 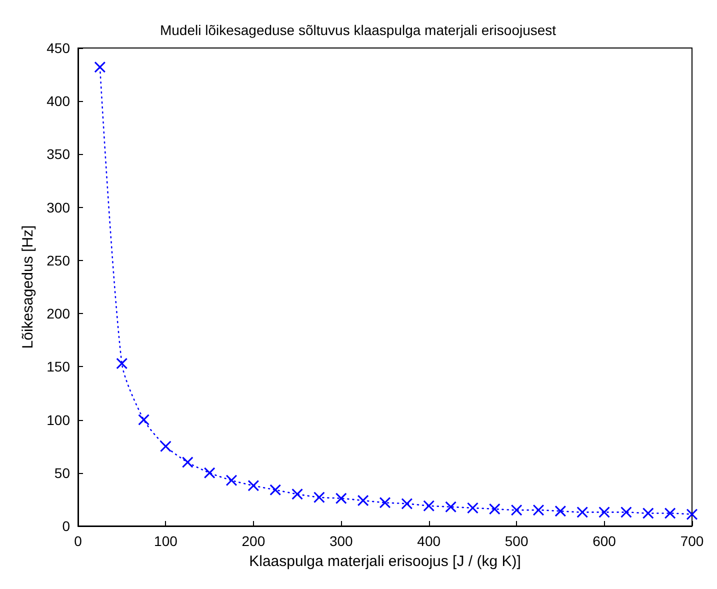 What do you see at coordinates (604, 541) in the screenshot?
I see `x-tick-label: 600` at bounding box center [604, 541].